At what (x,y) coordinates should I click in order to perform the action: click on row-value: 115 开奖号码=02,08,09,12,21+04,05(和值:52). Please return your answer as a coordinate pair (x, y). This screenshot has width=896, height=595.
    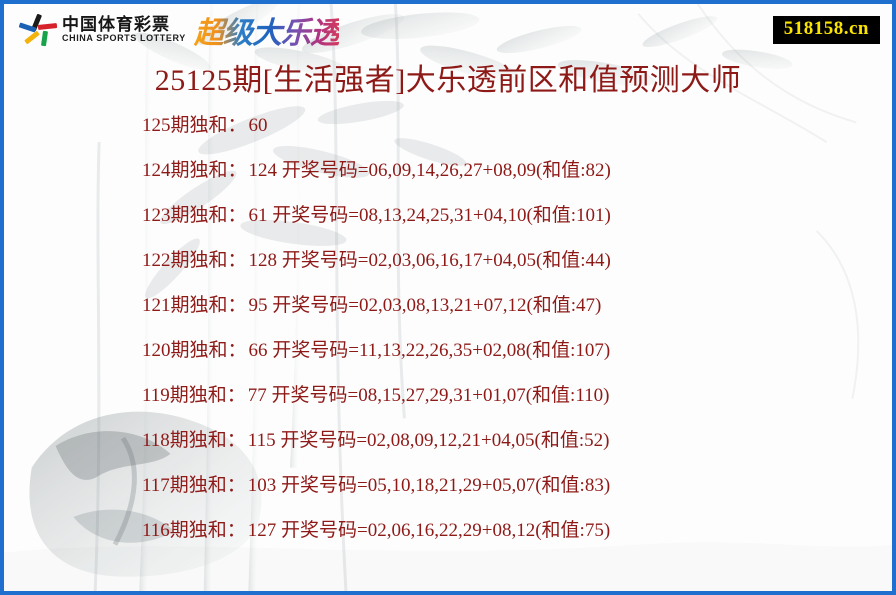
    Looking at the image, I should click on (428, 440).